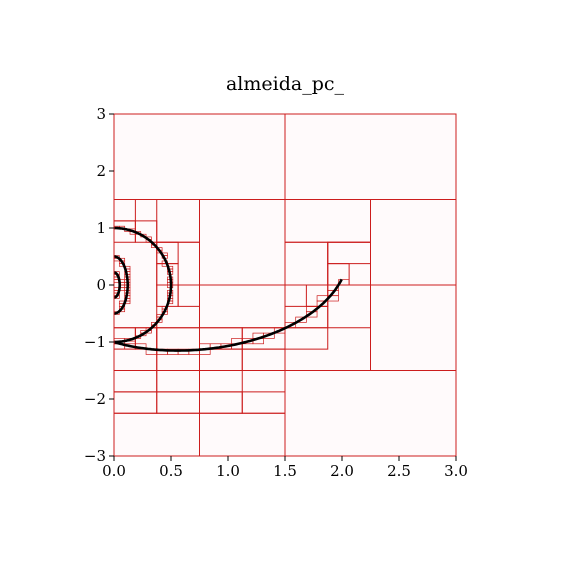  What do you see at coordinates (456, 471) in the screenshot?
I see `x-tick-label: 3.0` at bounding box center [456, 471].